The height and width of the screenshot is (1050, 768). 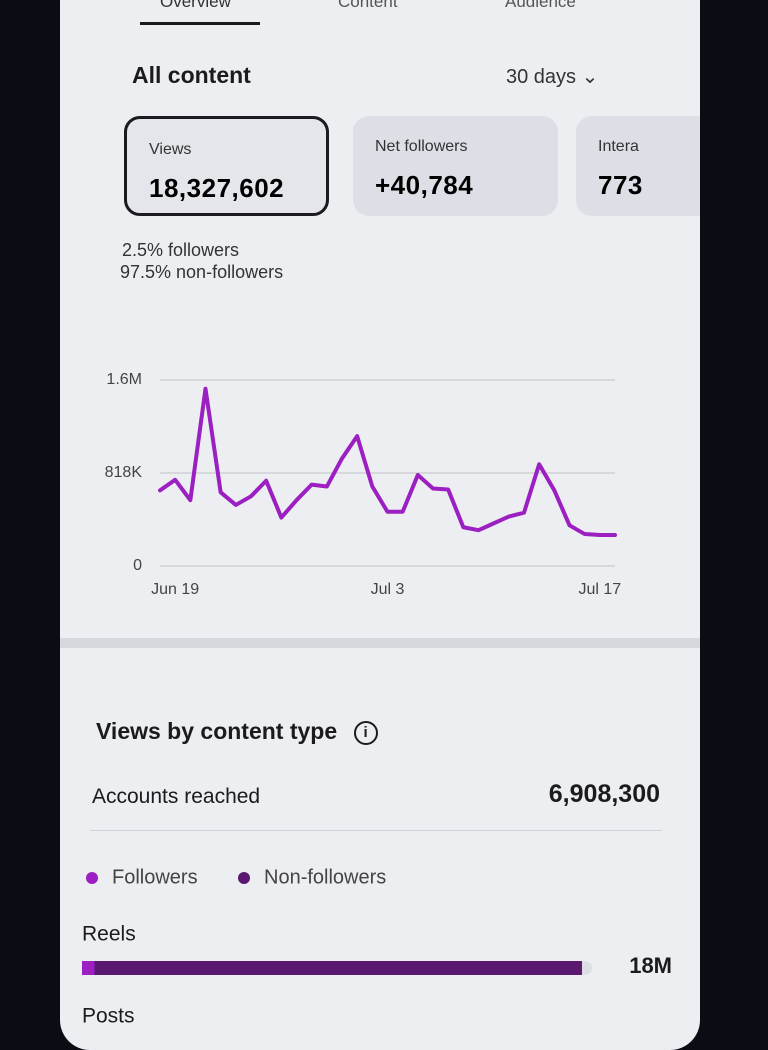 I want to click on tab: Overview, so click(x=195, y=5).